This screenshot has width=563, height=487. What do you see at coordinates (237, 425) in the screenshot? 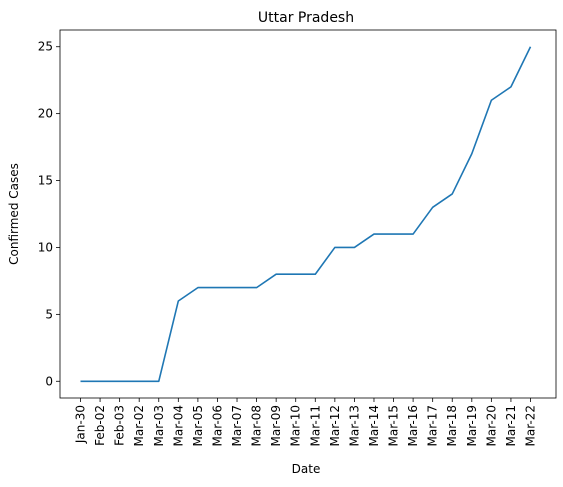
I see `x-tick-label: Mar-07` at bounding box center [237, 425].